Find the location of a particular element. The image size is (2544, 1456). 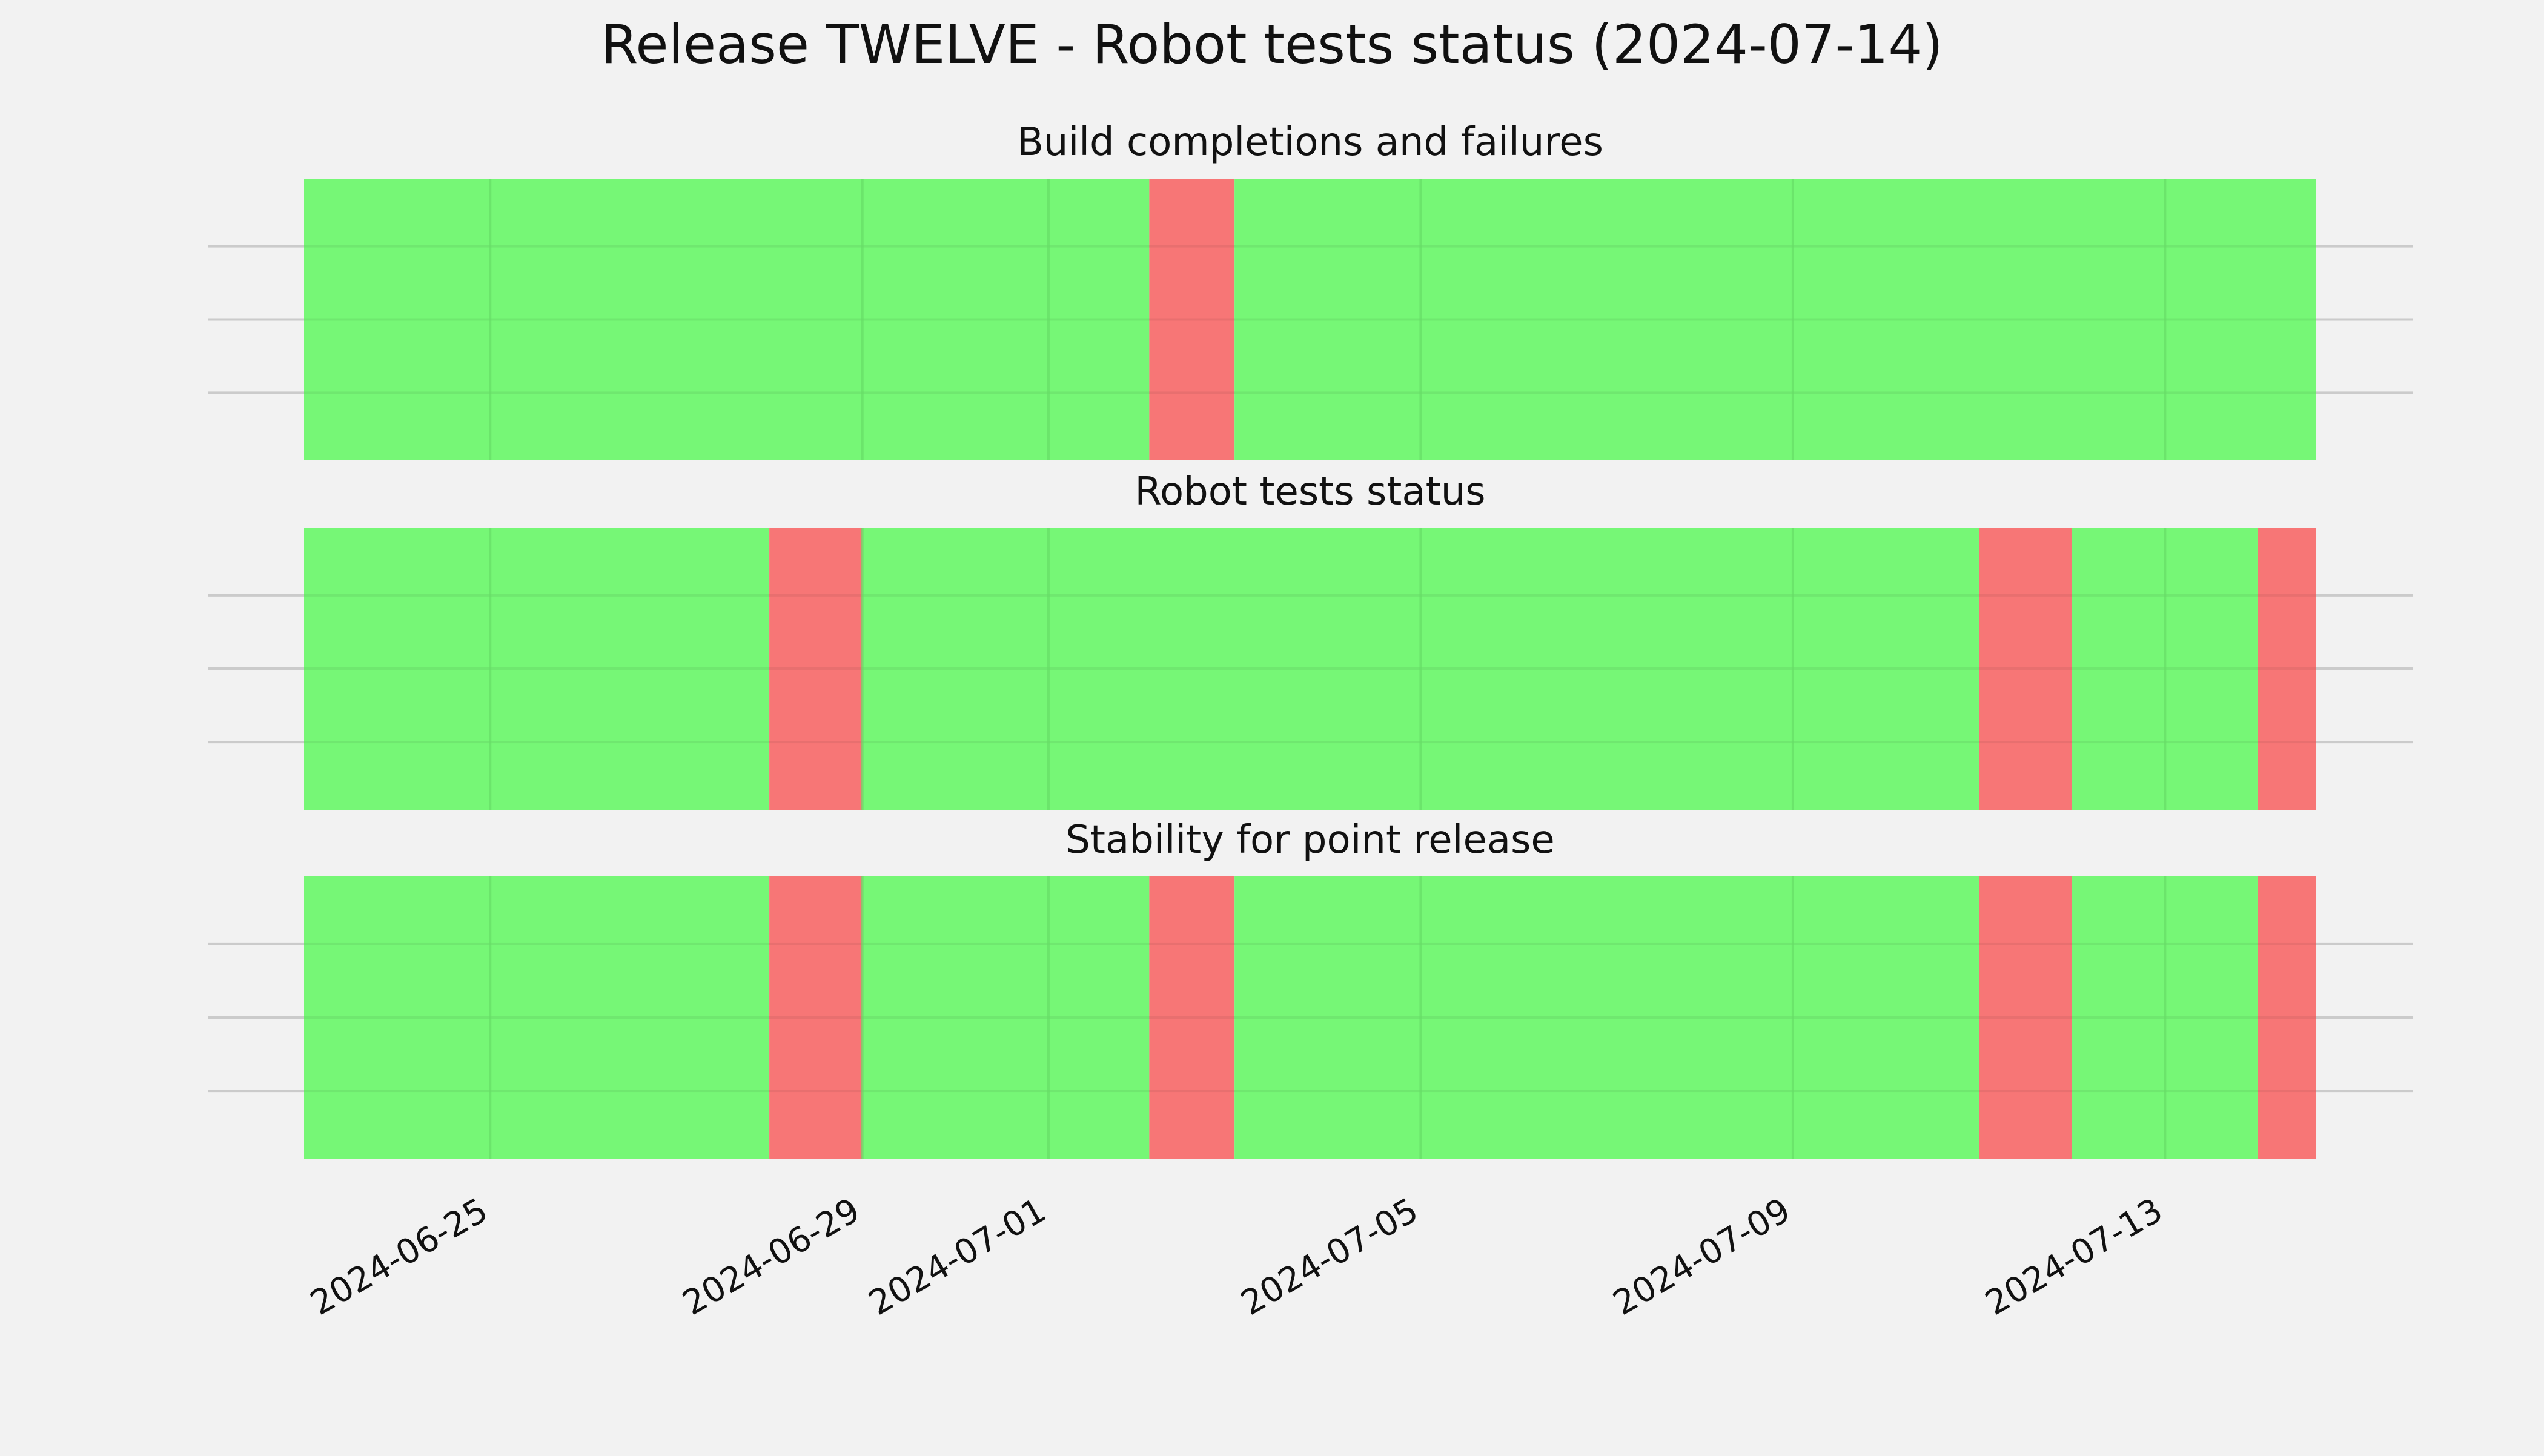

panel-title: Build completions and failures is located at coordinates (1310, 142).